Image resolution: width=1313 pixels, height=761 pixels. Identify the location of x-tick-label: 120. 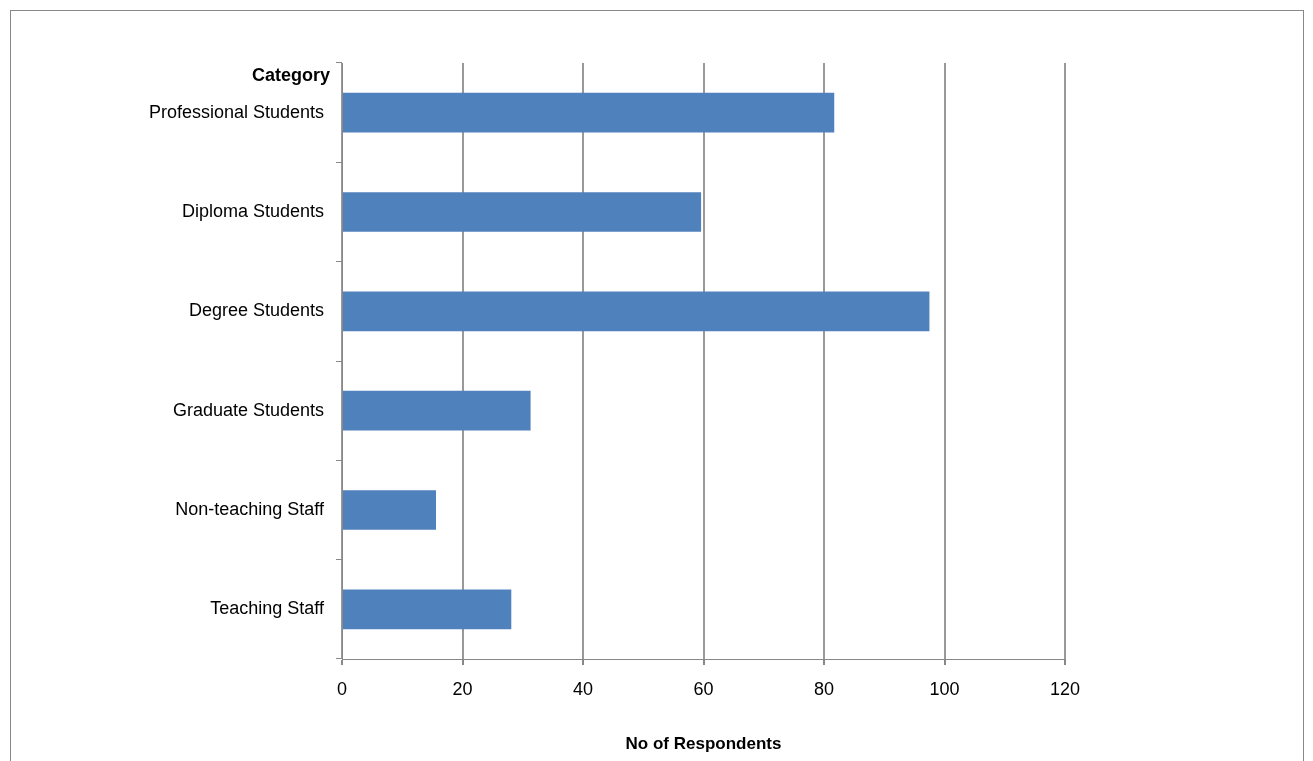
(1065, 688).